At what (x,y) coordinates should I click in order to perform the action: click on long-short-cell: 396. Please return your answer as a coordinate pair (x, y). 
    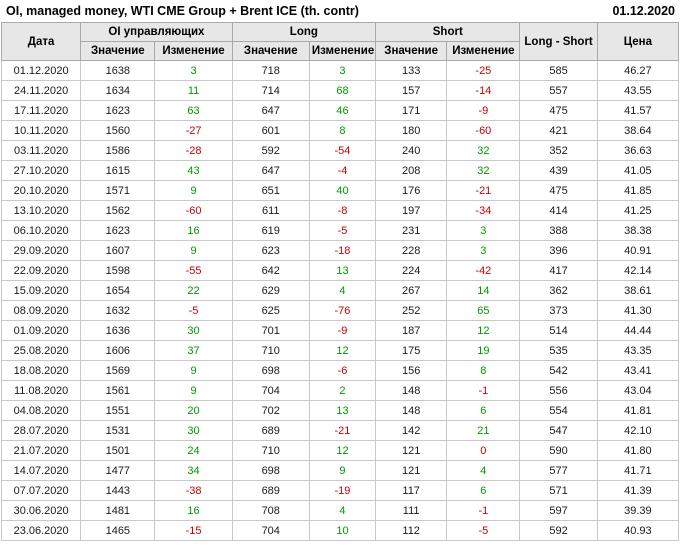
    Looking at the image, I should click on (558, 250).